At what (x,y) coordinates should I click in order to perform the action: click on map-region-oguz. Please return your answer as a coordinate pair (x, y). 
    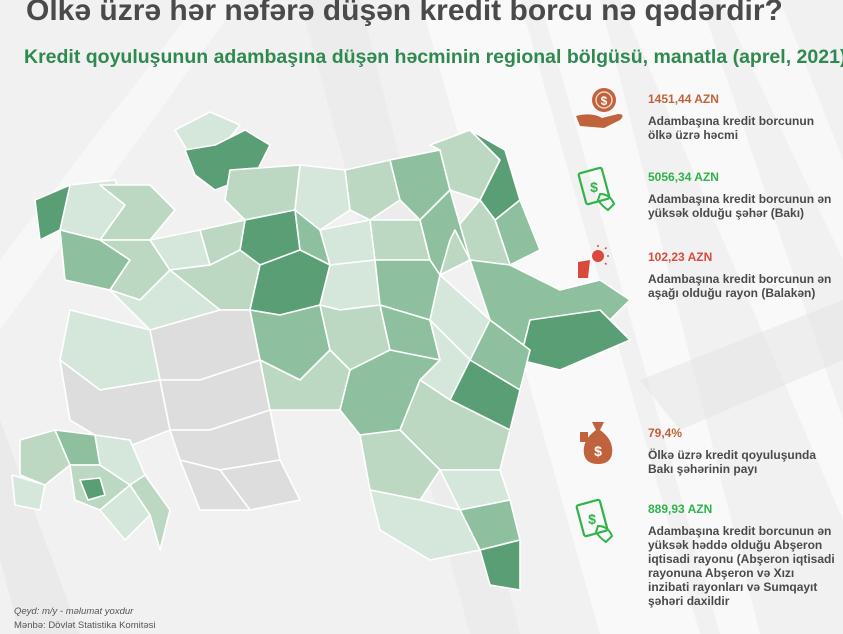
    Looking at the image, I should click on (322, 197).